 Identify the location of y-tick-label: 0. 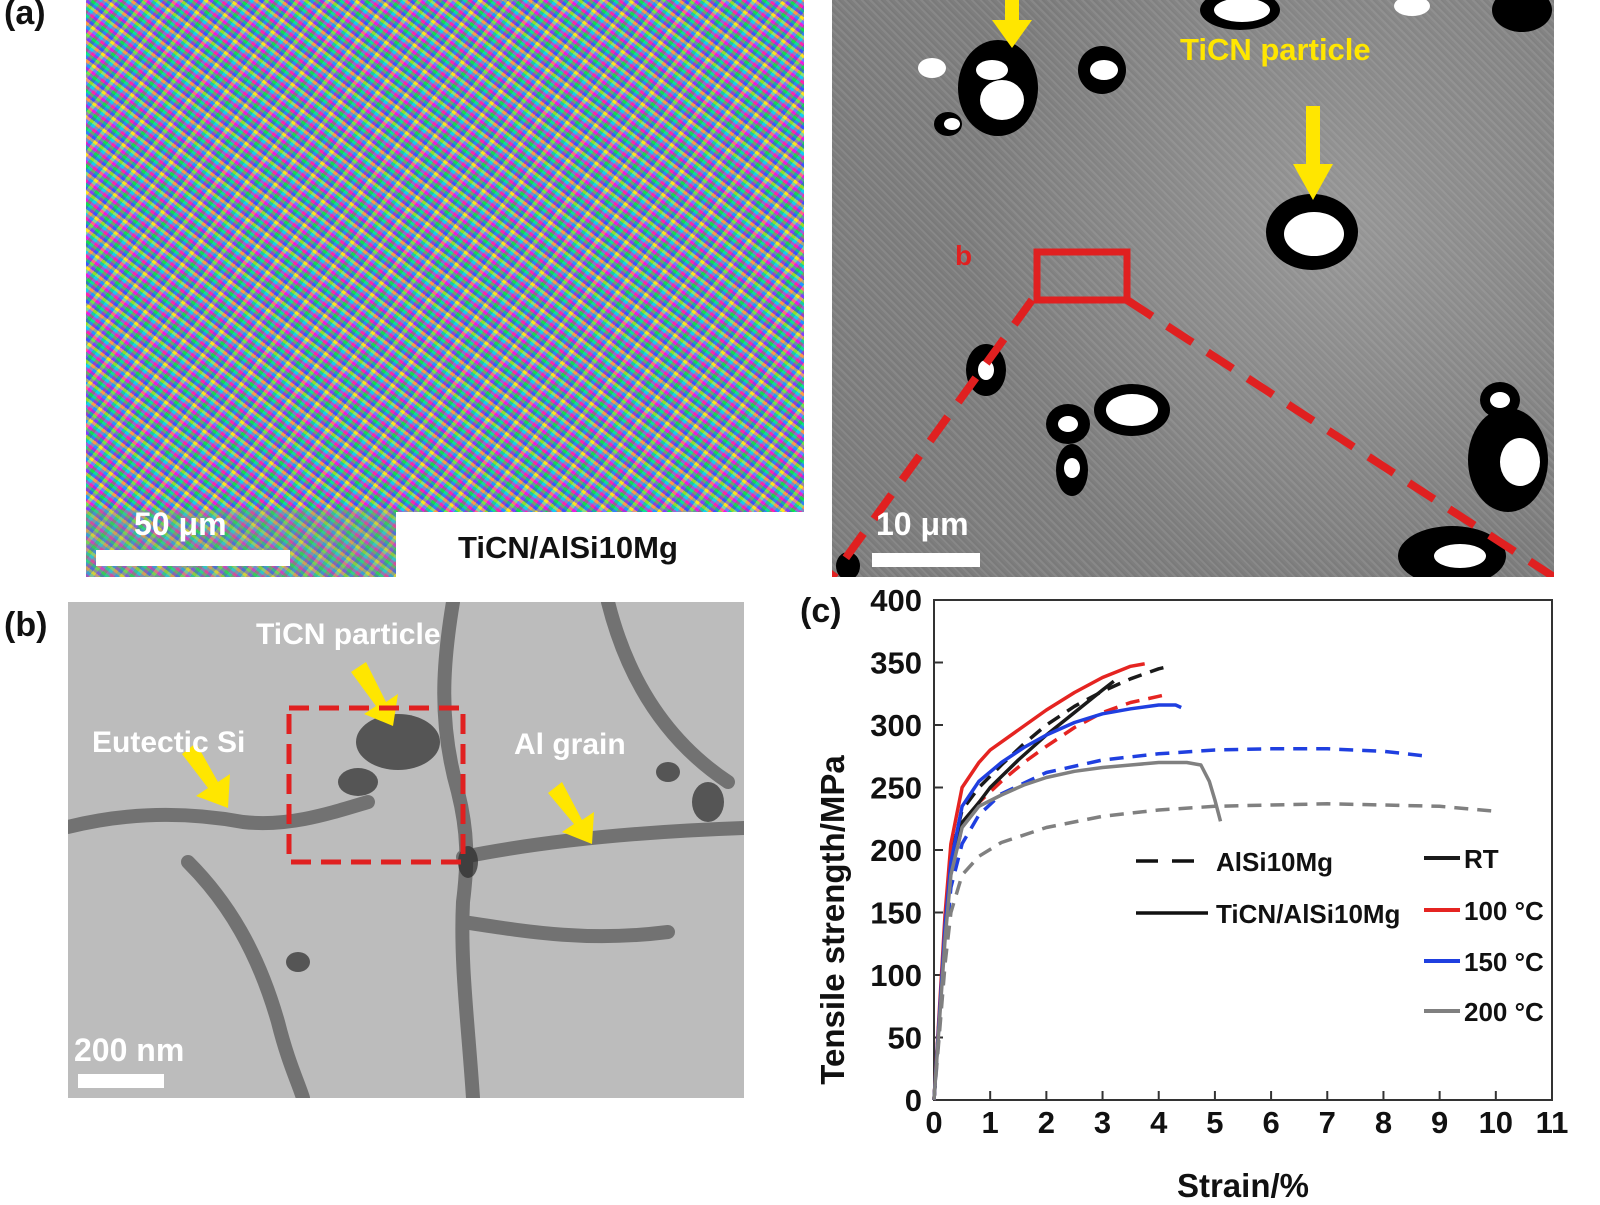
(913, 1100).